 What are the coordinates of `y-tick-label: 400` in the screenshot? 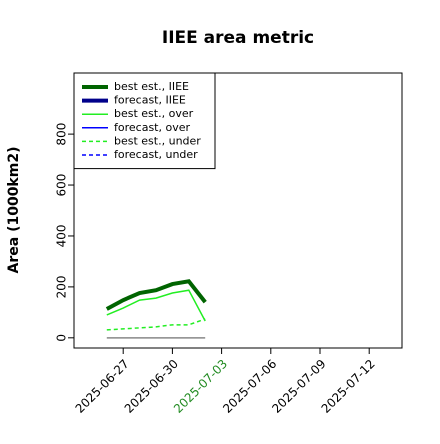 It's located at (62, 236).